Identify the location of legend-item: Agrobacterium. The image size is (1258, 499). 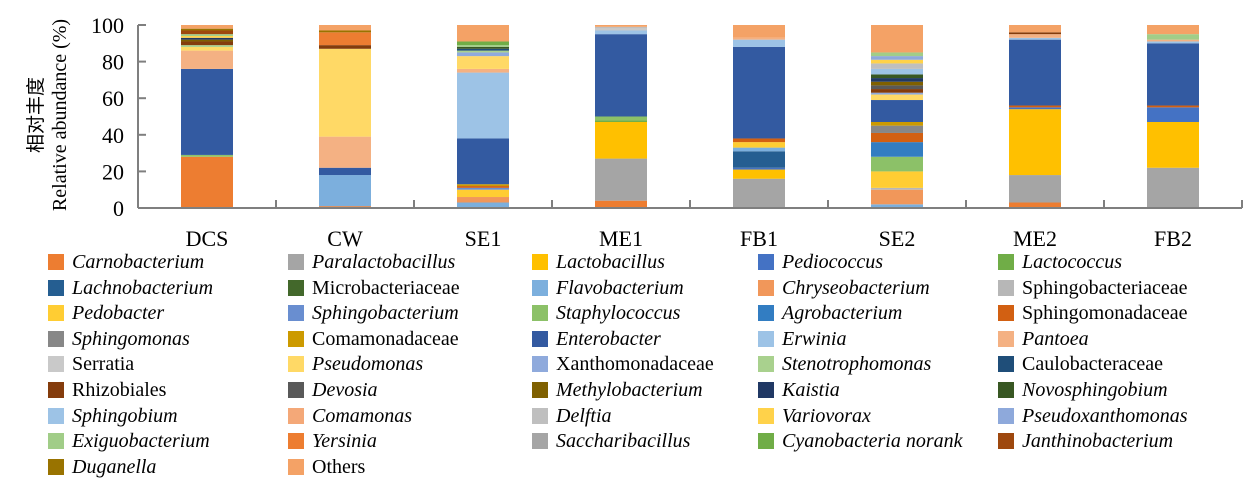
(830, 313).